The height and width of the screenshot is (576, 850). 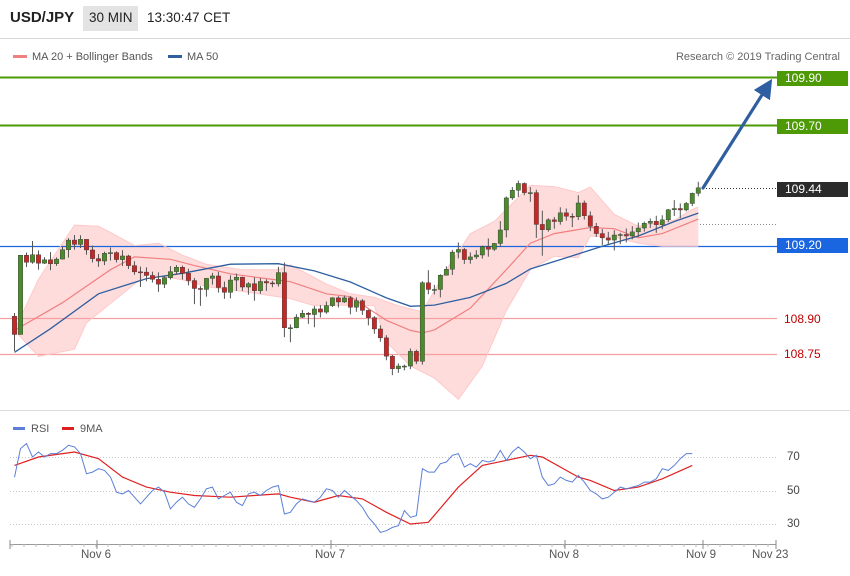 What do you see at coordinates (92, 57) in the screenshot?
I see `ma20-legend-label: MA 20 + Bollinger Bands` at bounding box center [92, 57].